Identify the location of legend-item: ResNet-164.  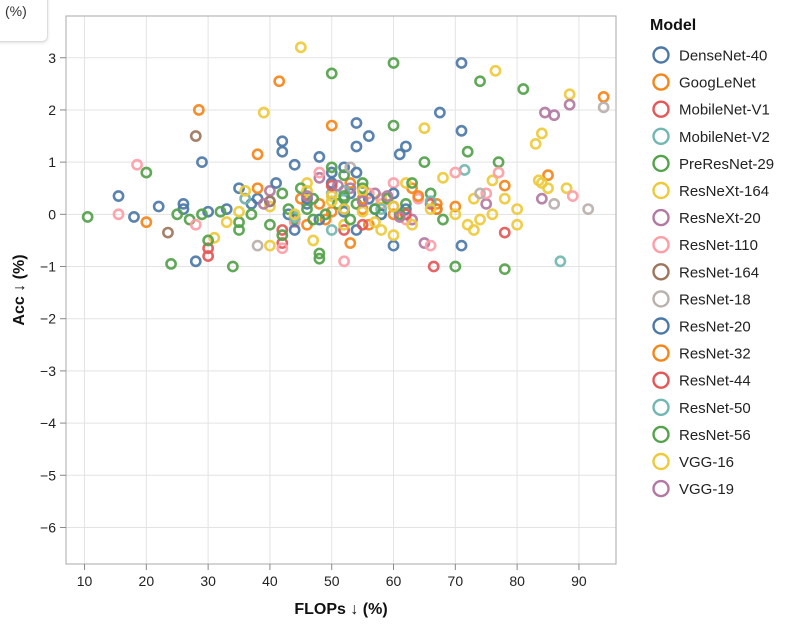
(706, 272).